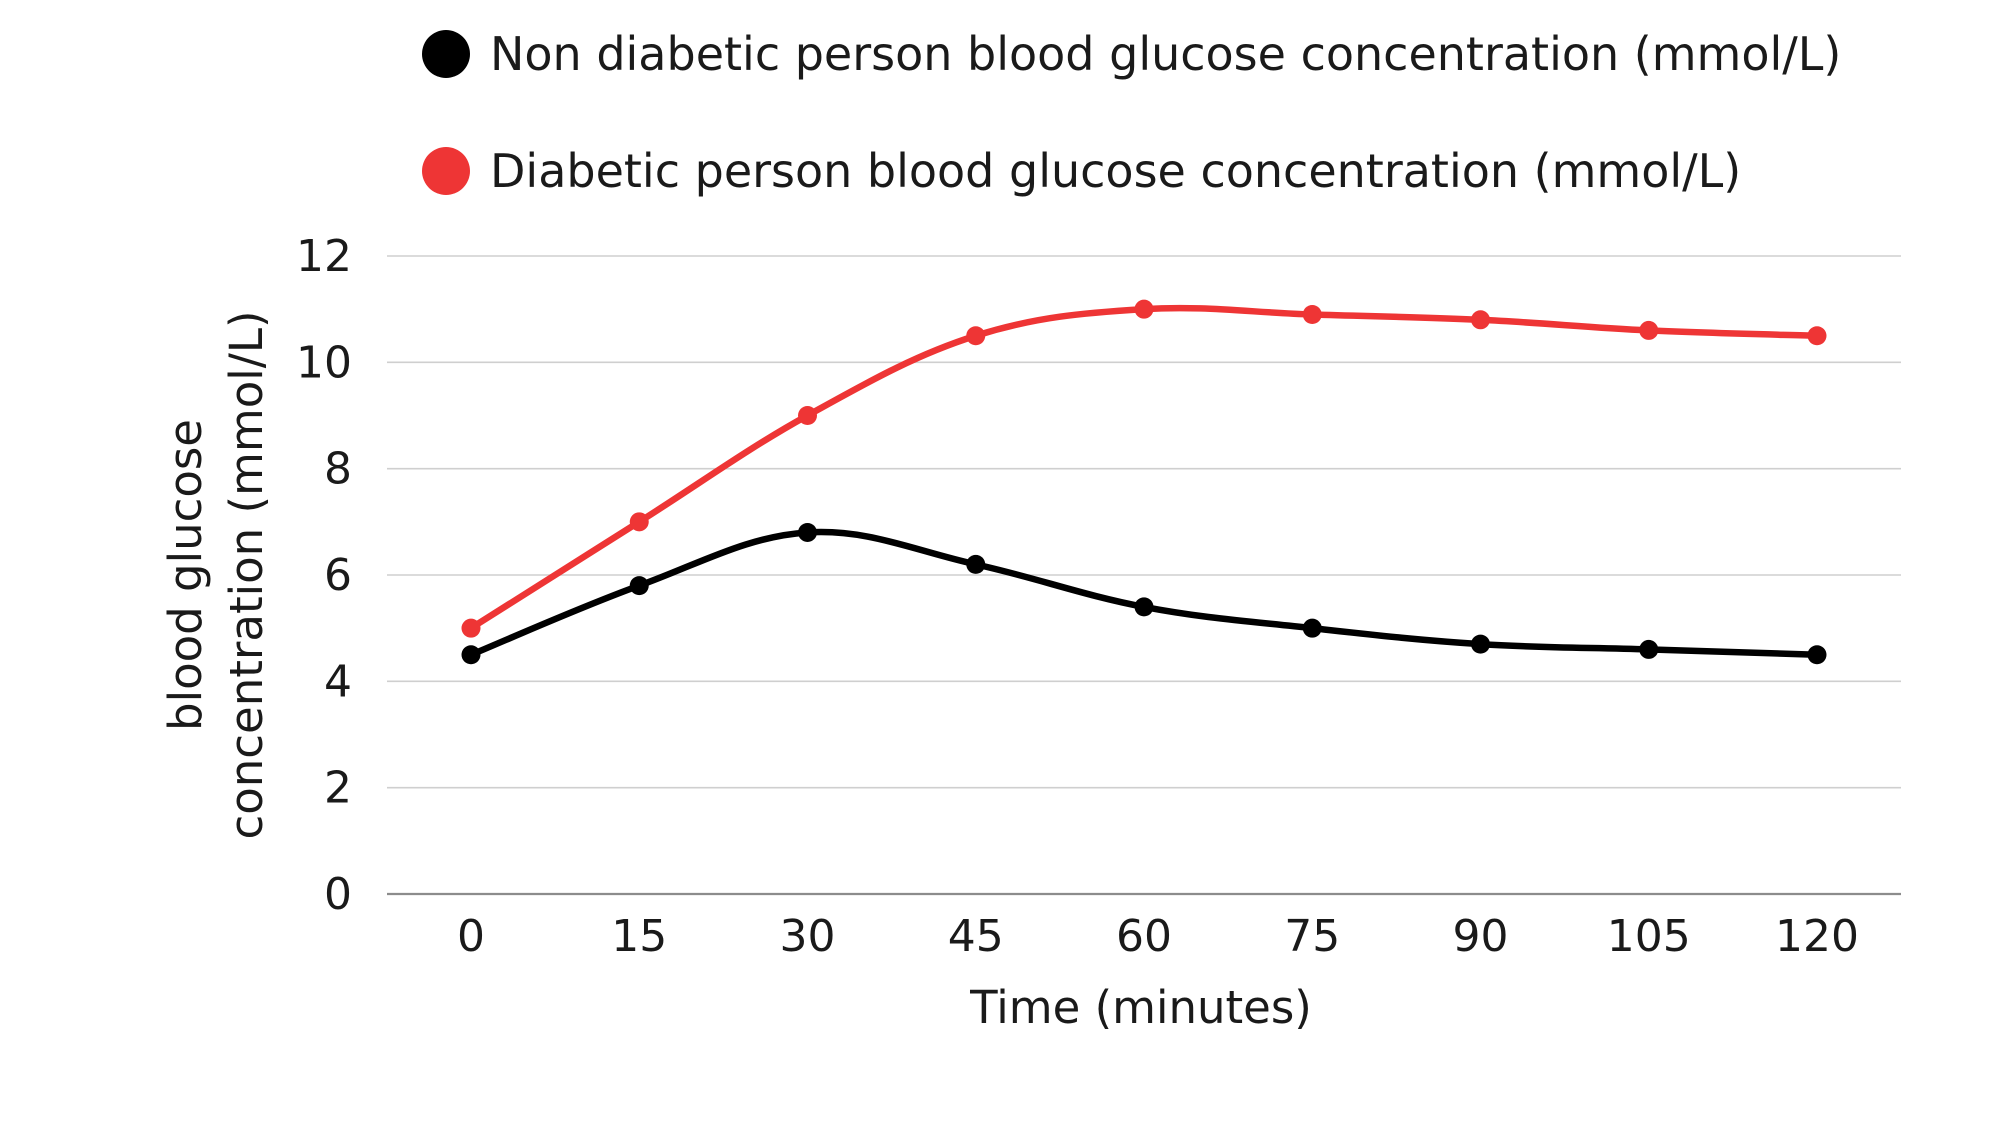  I want to click on y-tick-label: 12, so click(324, 256).